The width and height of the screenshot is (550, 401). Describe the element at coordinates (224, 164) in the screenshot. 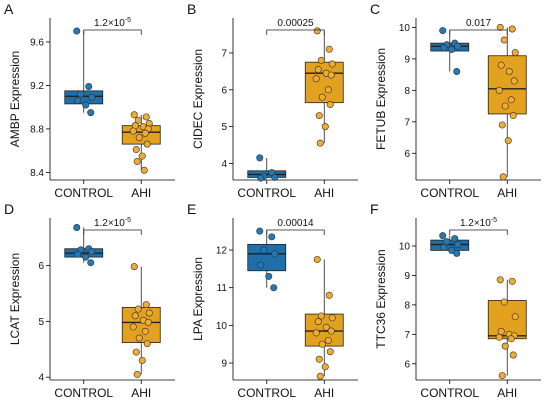

I see `y-tick-label: 4` at that location.